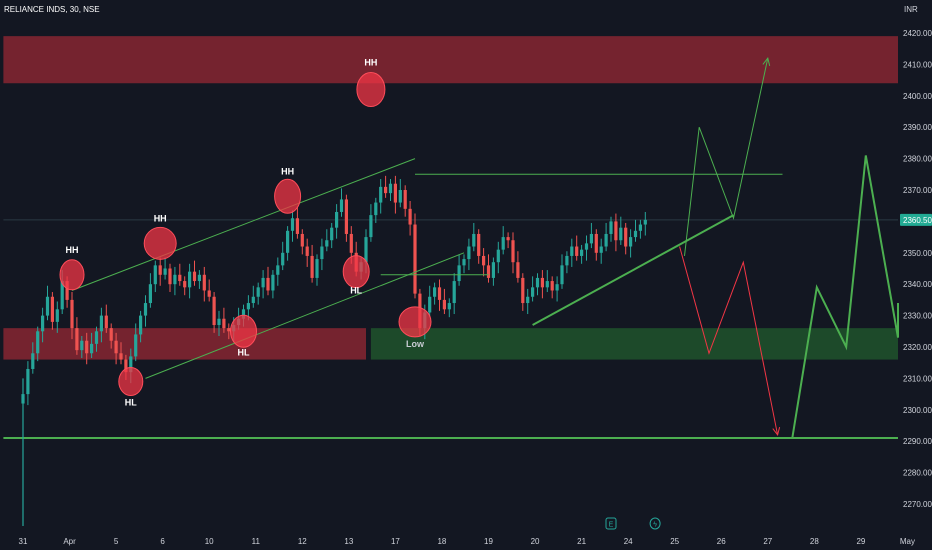 The height and width of the screenshot is (550, 932). I want to click on last-price-badge-bg, so click(916, 219).